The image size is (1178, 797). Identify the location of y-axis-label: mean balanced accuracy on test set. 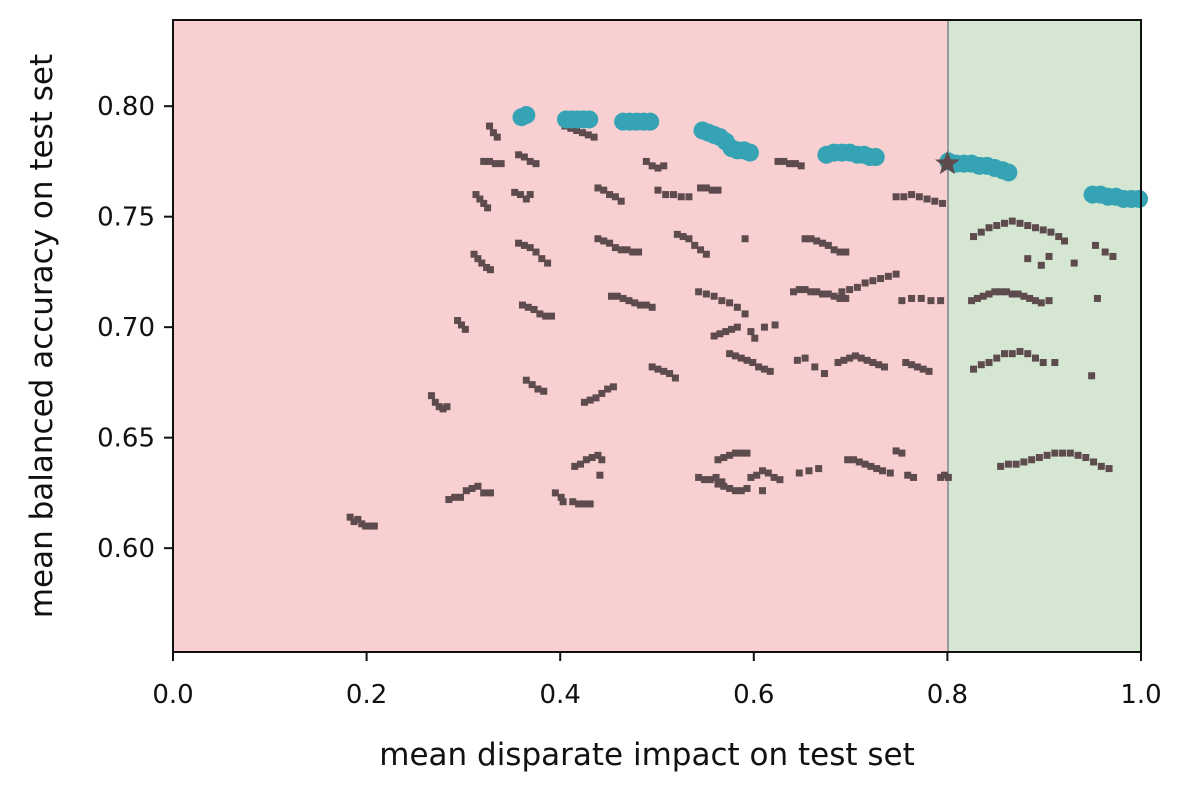
(42, 336).